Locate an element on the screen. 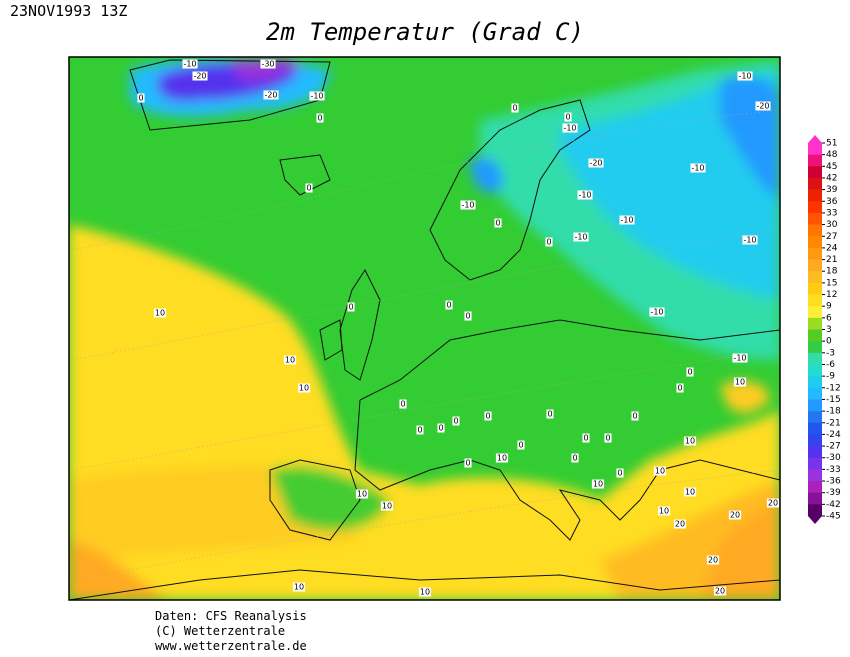  contour-label: -20 is located at coordinates (270, 95).